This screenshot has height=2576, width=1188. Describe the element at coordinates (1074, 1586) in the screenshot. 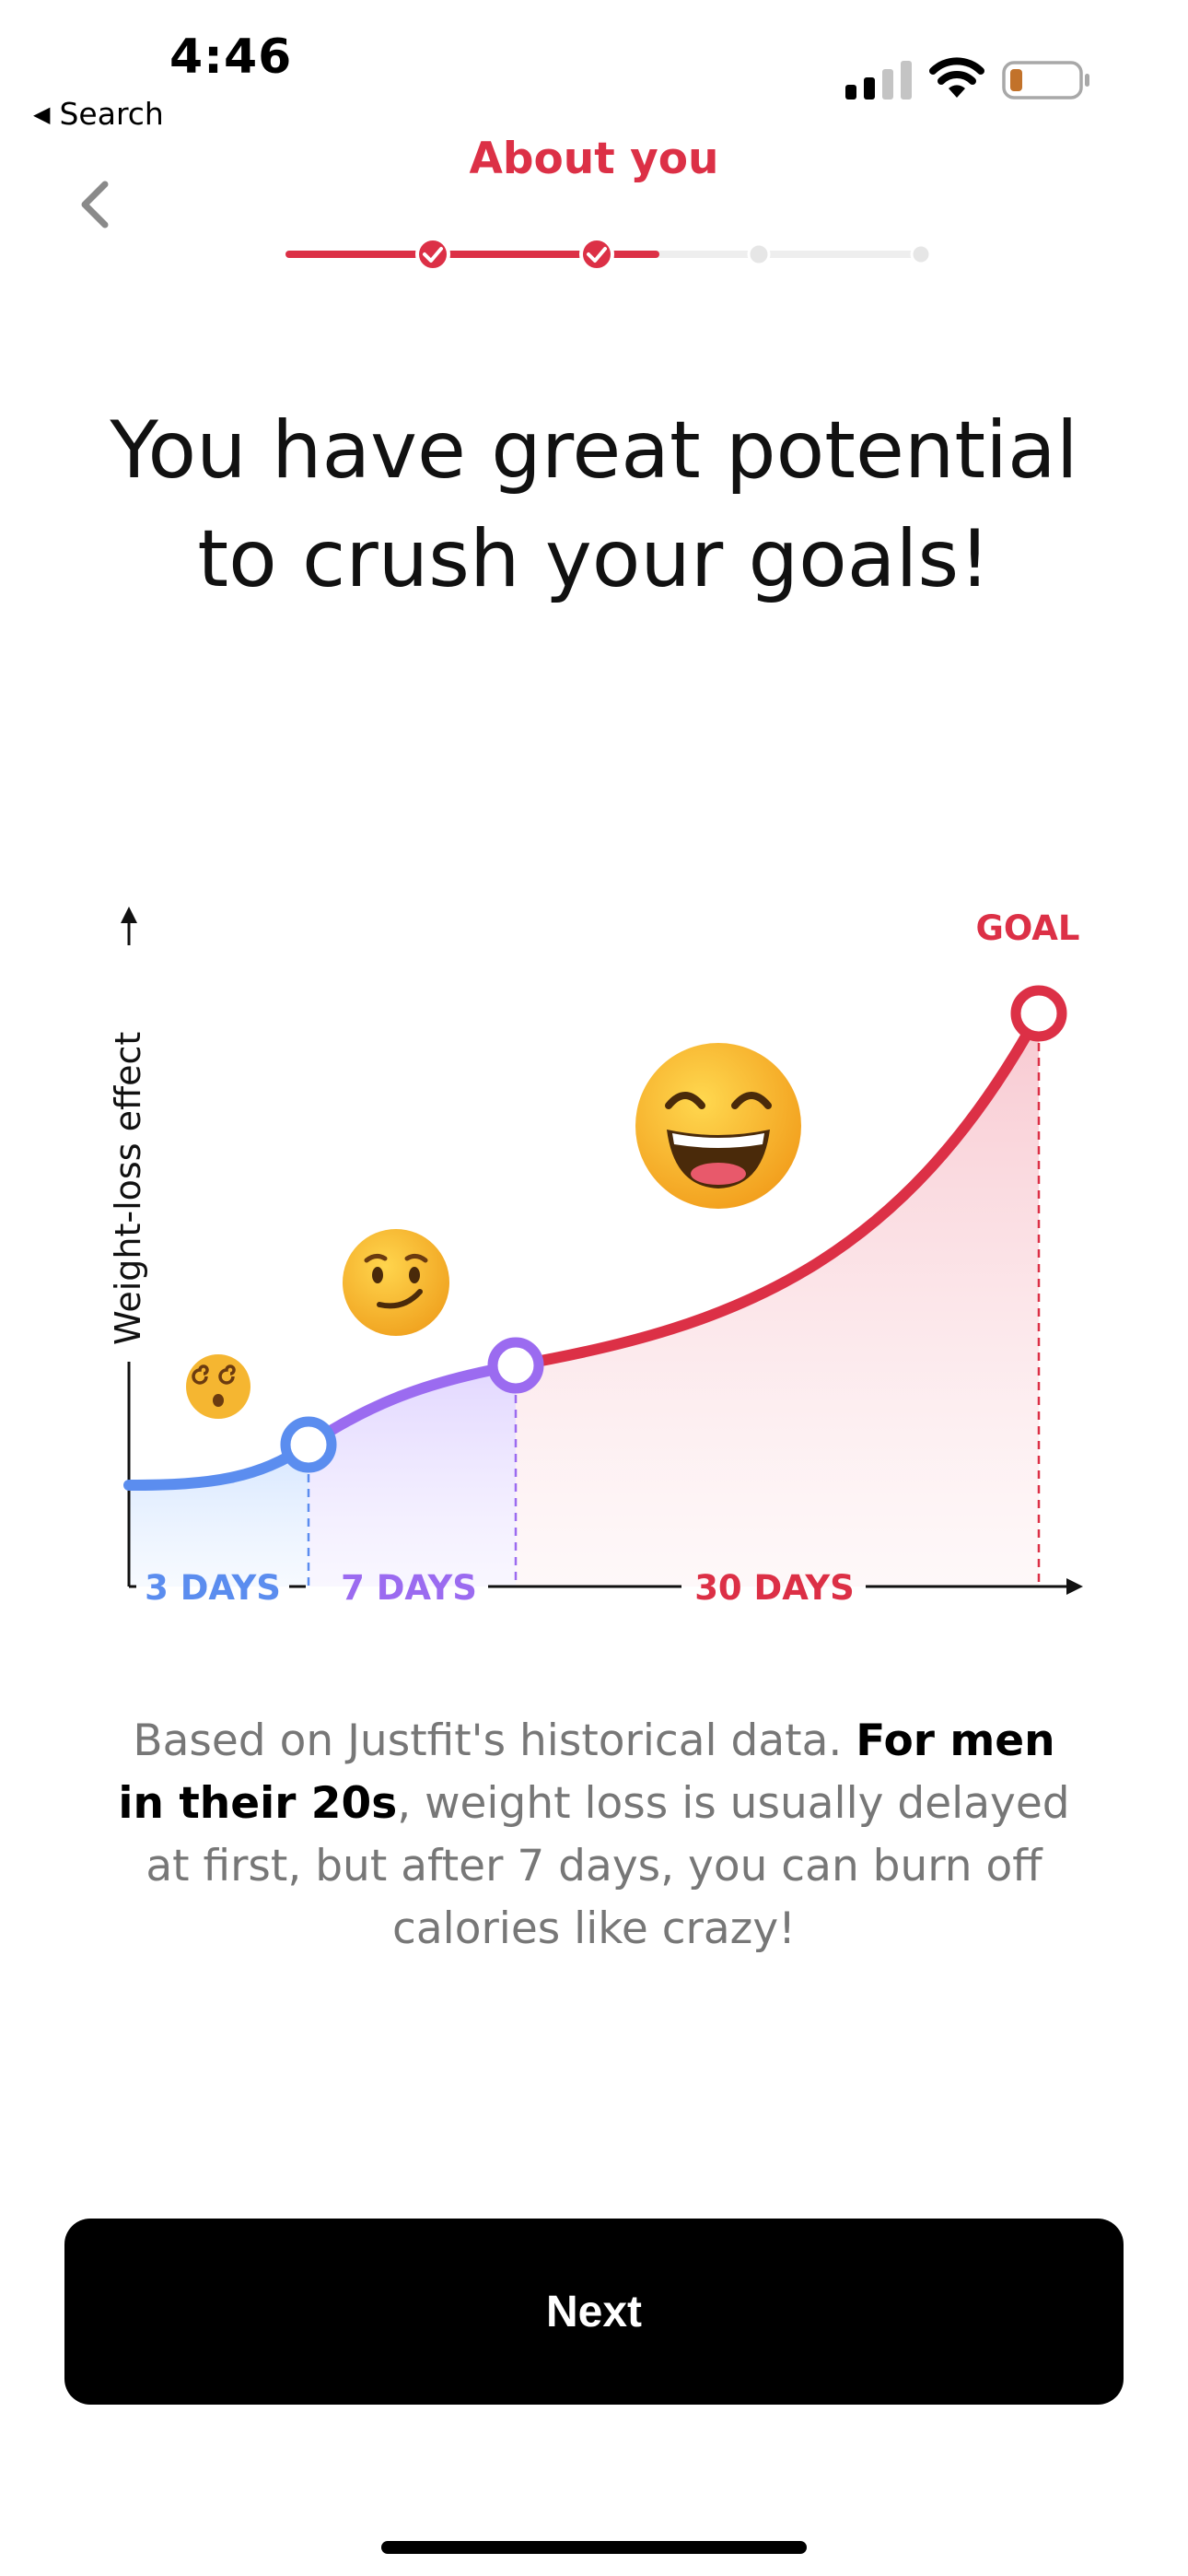

I see `x-axis-arrow-icon` at that location.